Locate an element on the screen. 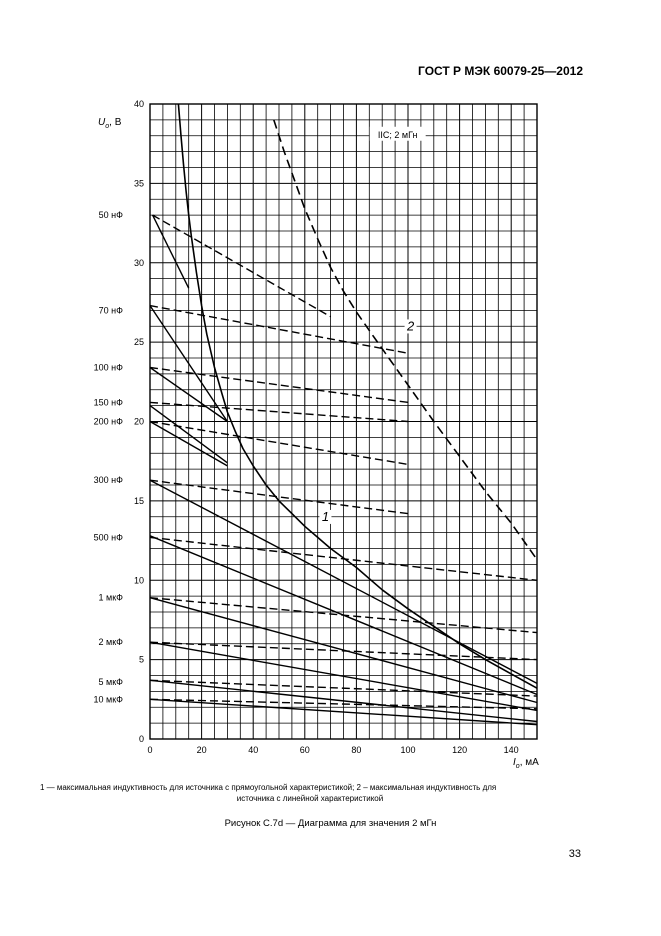  x-tick-label: 0 is located at coordinates (149, 750).